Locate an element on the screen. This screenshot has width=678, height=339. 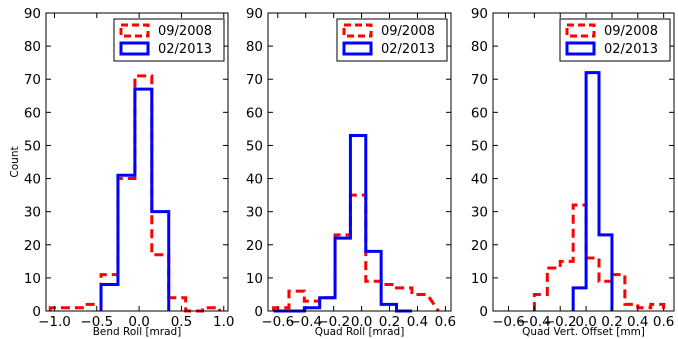
x-axis-label: Quad Roll [mrad] is located at coordinates (360, 332).